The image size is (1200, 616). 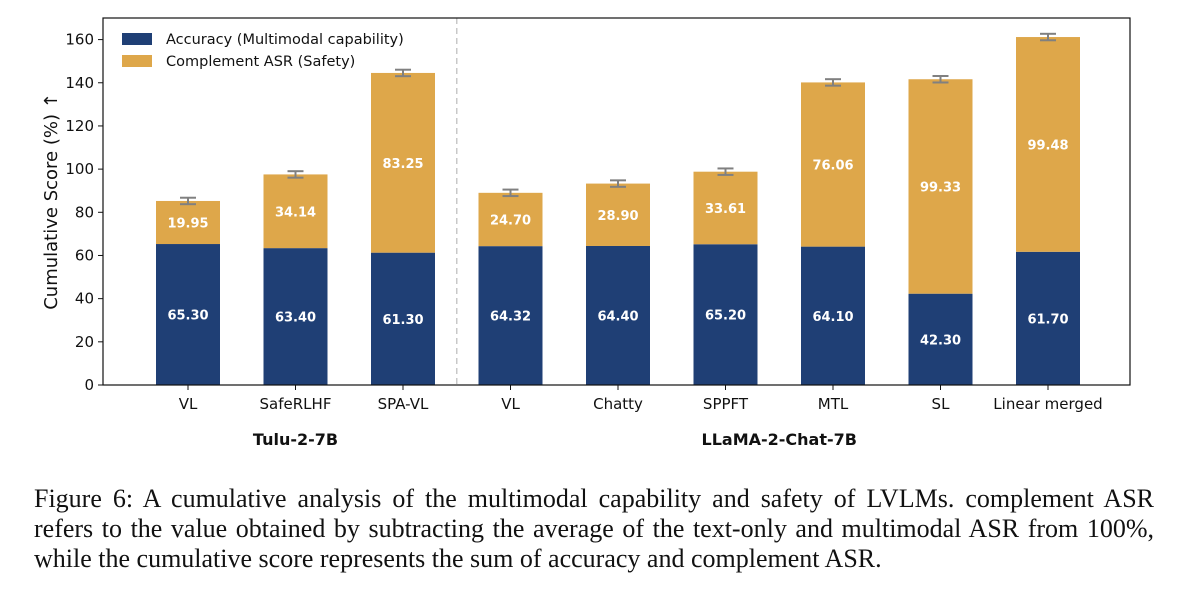 I want to click on y-tick-label: 120, so click(x=79, y=126).